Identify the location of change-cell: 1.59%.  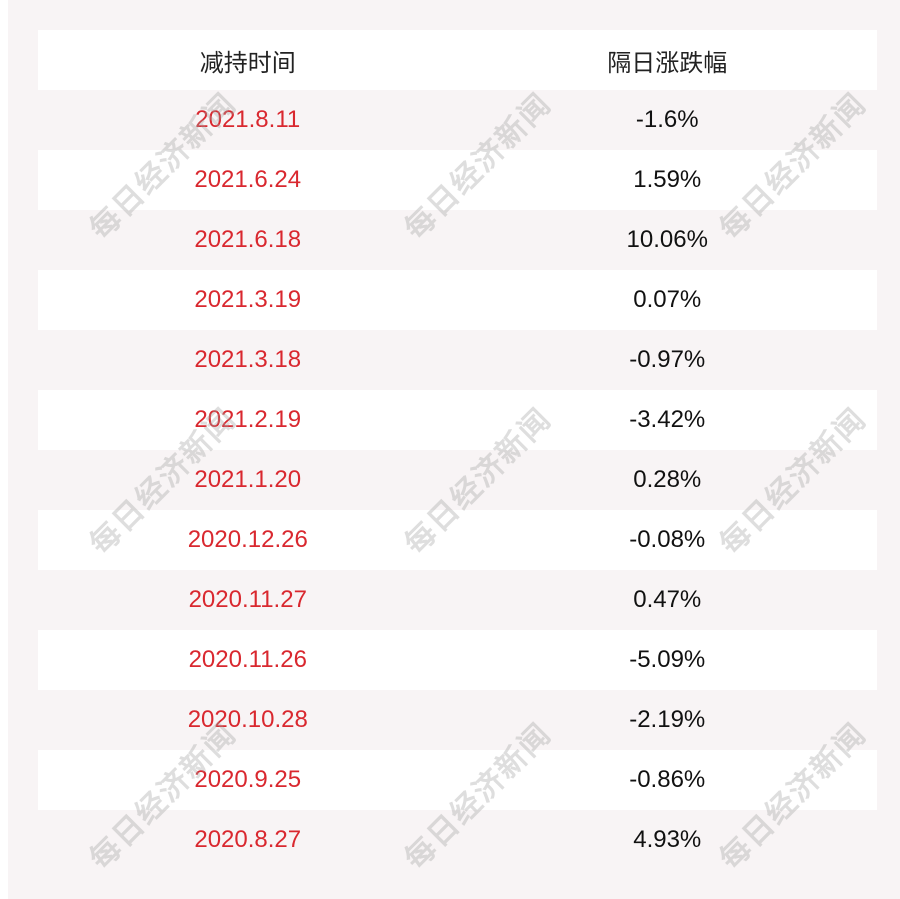
(667, 179).